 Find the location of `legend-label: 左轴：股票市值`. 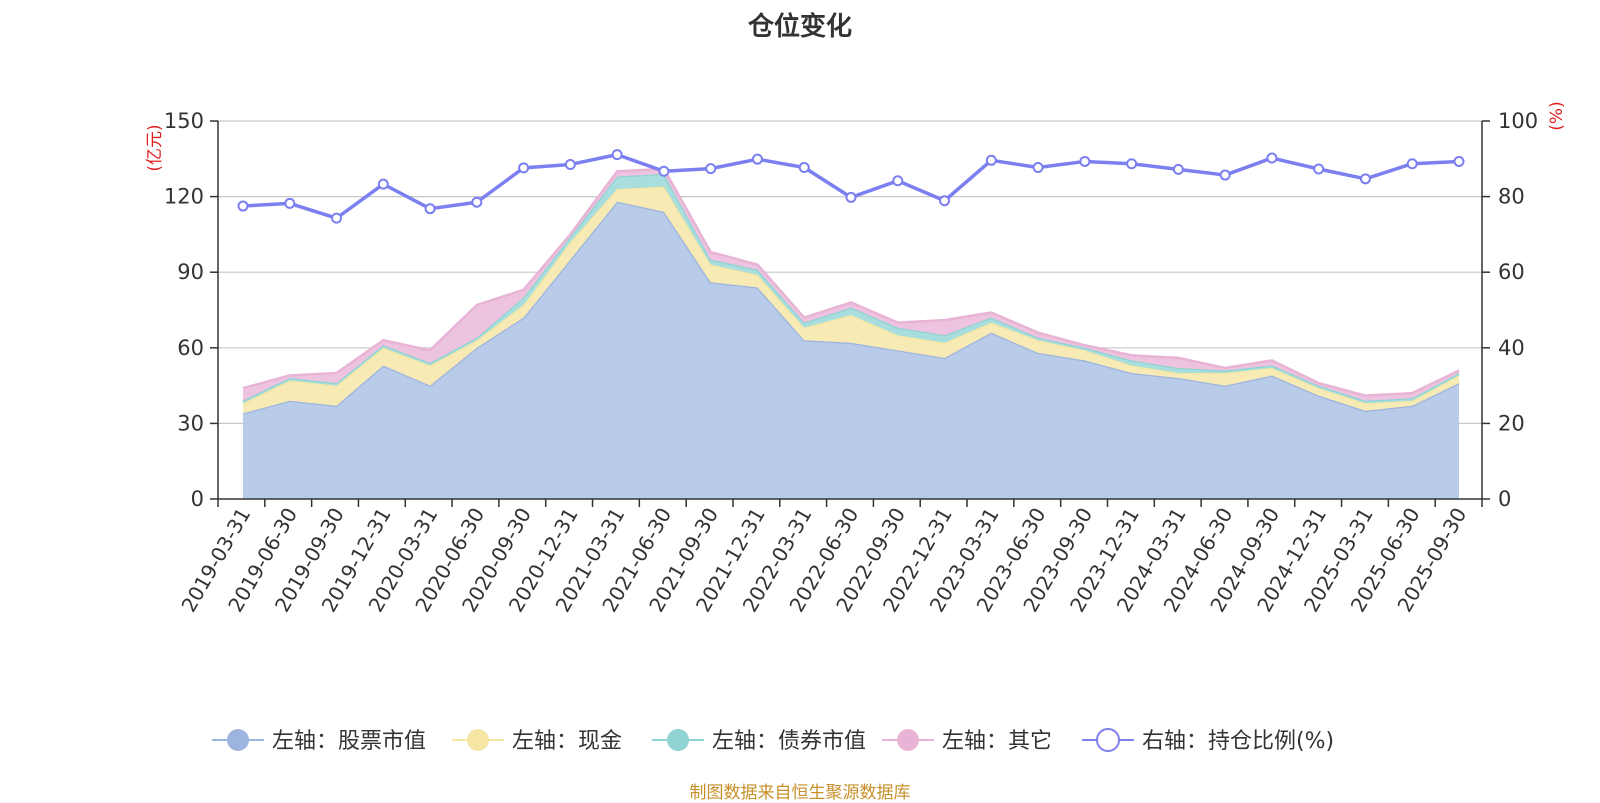

legend-label: 左轴：股票市值 is located at coordinates (349, 741).